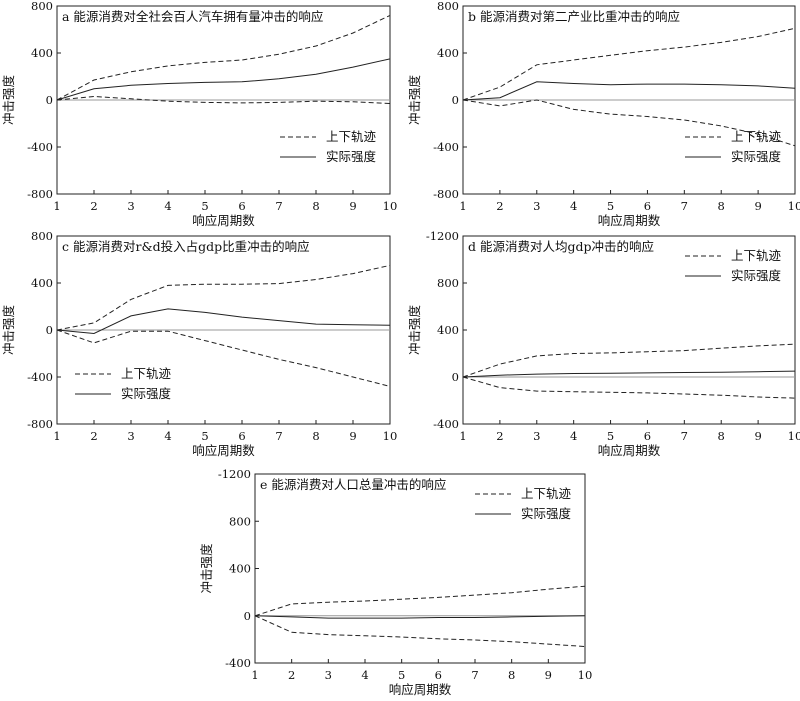 The width and height of the screenshot is (800, 701). Describe the element at coordinates (574, 16) in the screenshot. I see `chart-title: b 能源消费对第二产业比重冲击的响应` at that location.